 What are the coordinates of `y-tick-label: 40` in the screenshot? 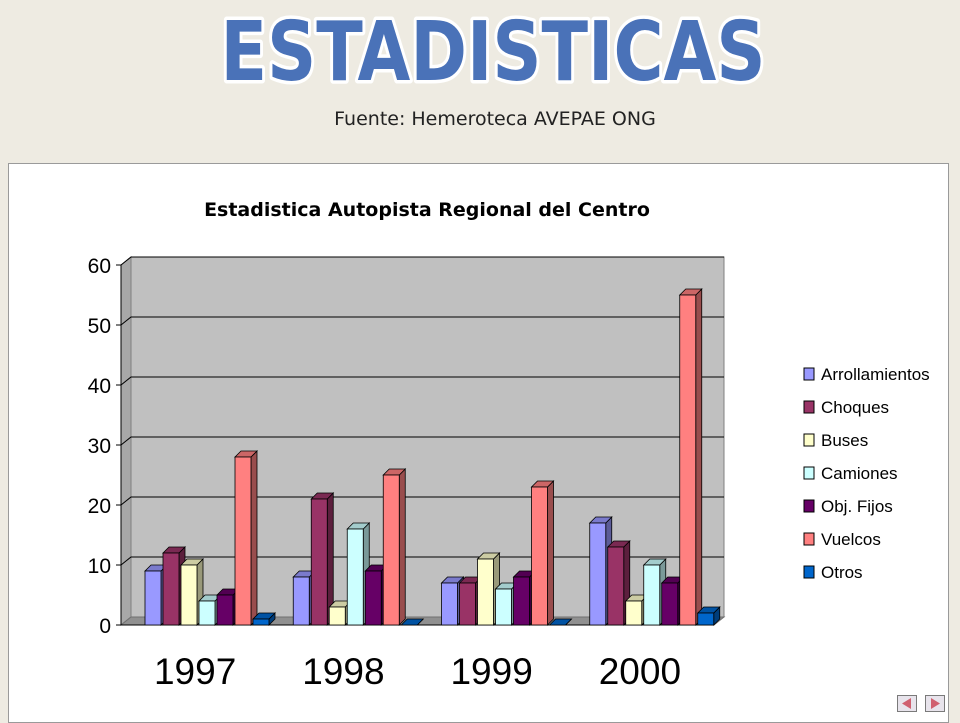 It's located at (99, 386).